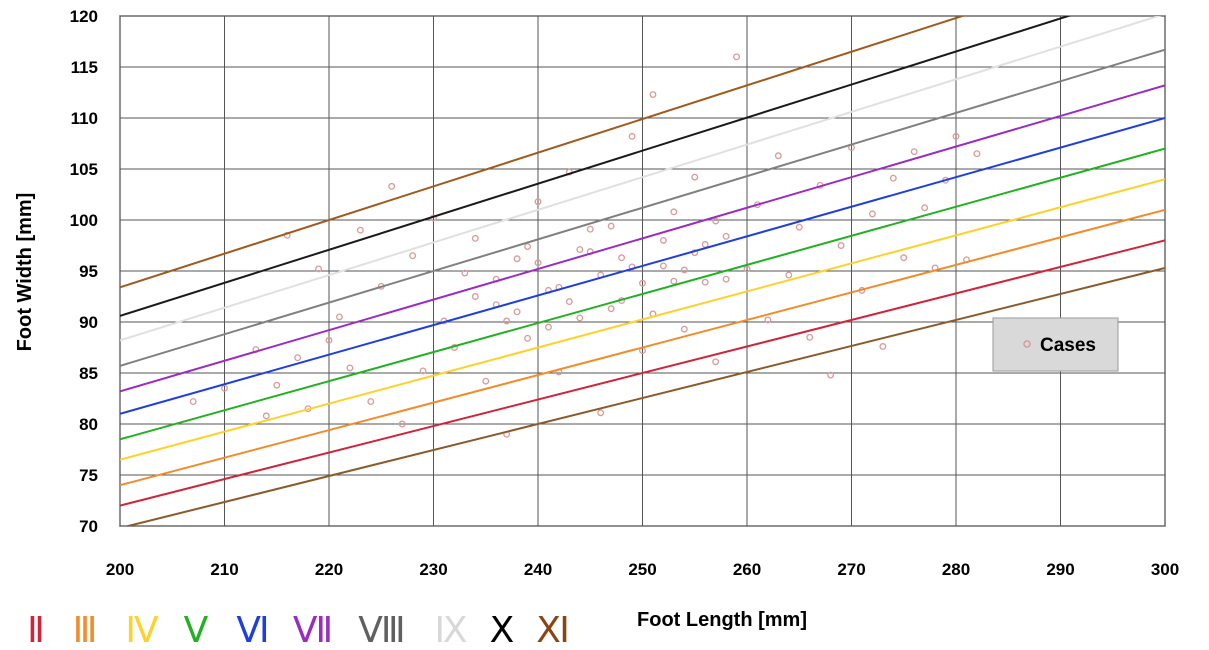 This screenshot has width=1209, height=650. I want to click on y-tick-label-1: 75, so click(88, 475).